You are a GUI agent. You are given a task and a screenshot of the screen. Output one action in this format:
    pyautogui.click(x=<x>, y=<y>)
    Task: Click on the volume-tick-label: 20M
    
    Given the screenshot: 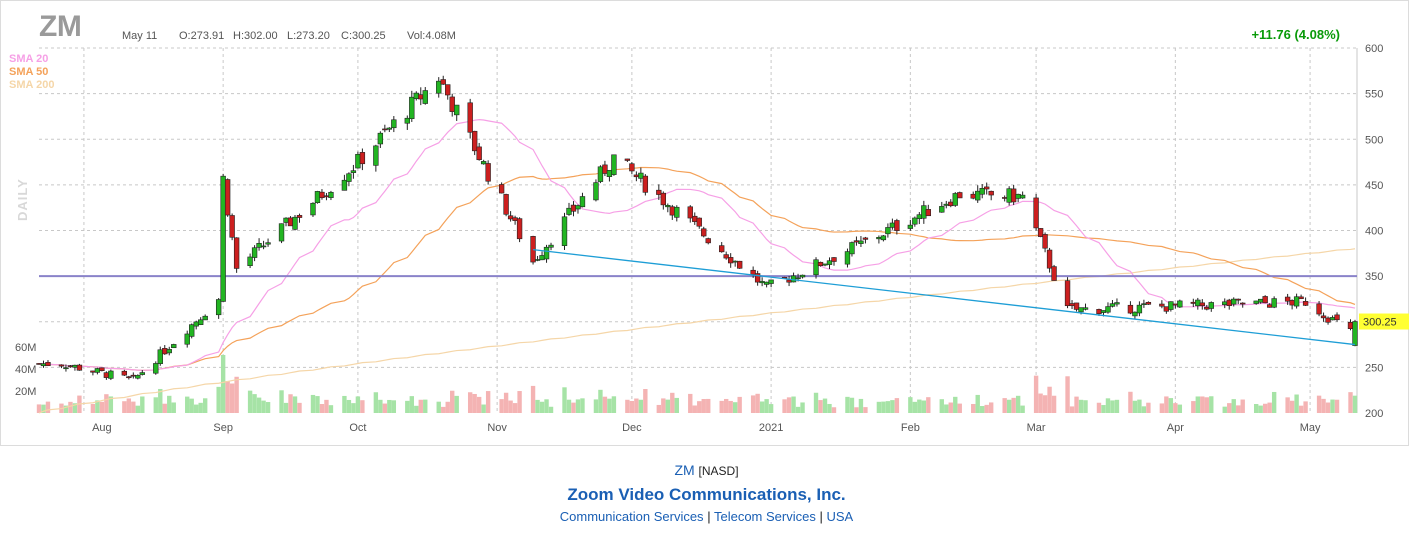 What is the action you would take?
    pyautogui.click(x=25, y=392)
    